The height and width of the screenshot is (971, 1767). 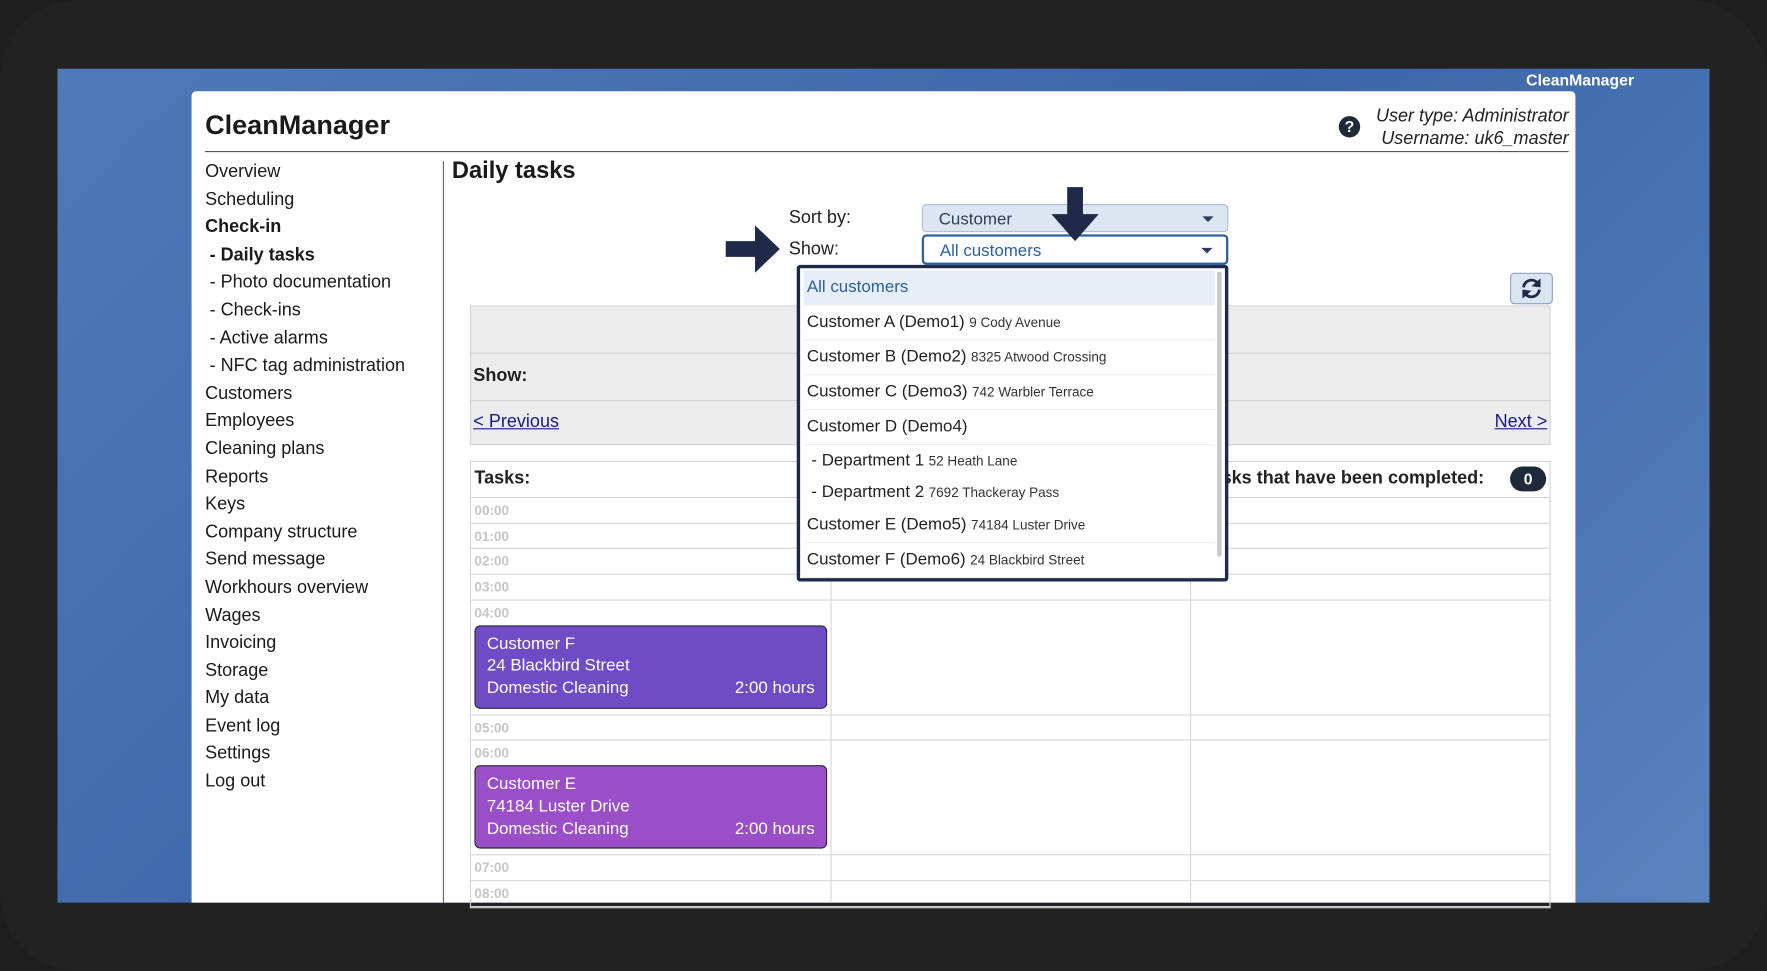 I want to click on scrollbar, so click(x=1219, y=414).